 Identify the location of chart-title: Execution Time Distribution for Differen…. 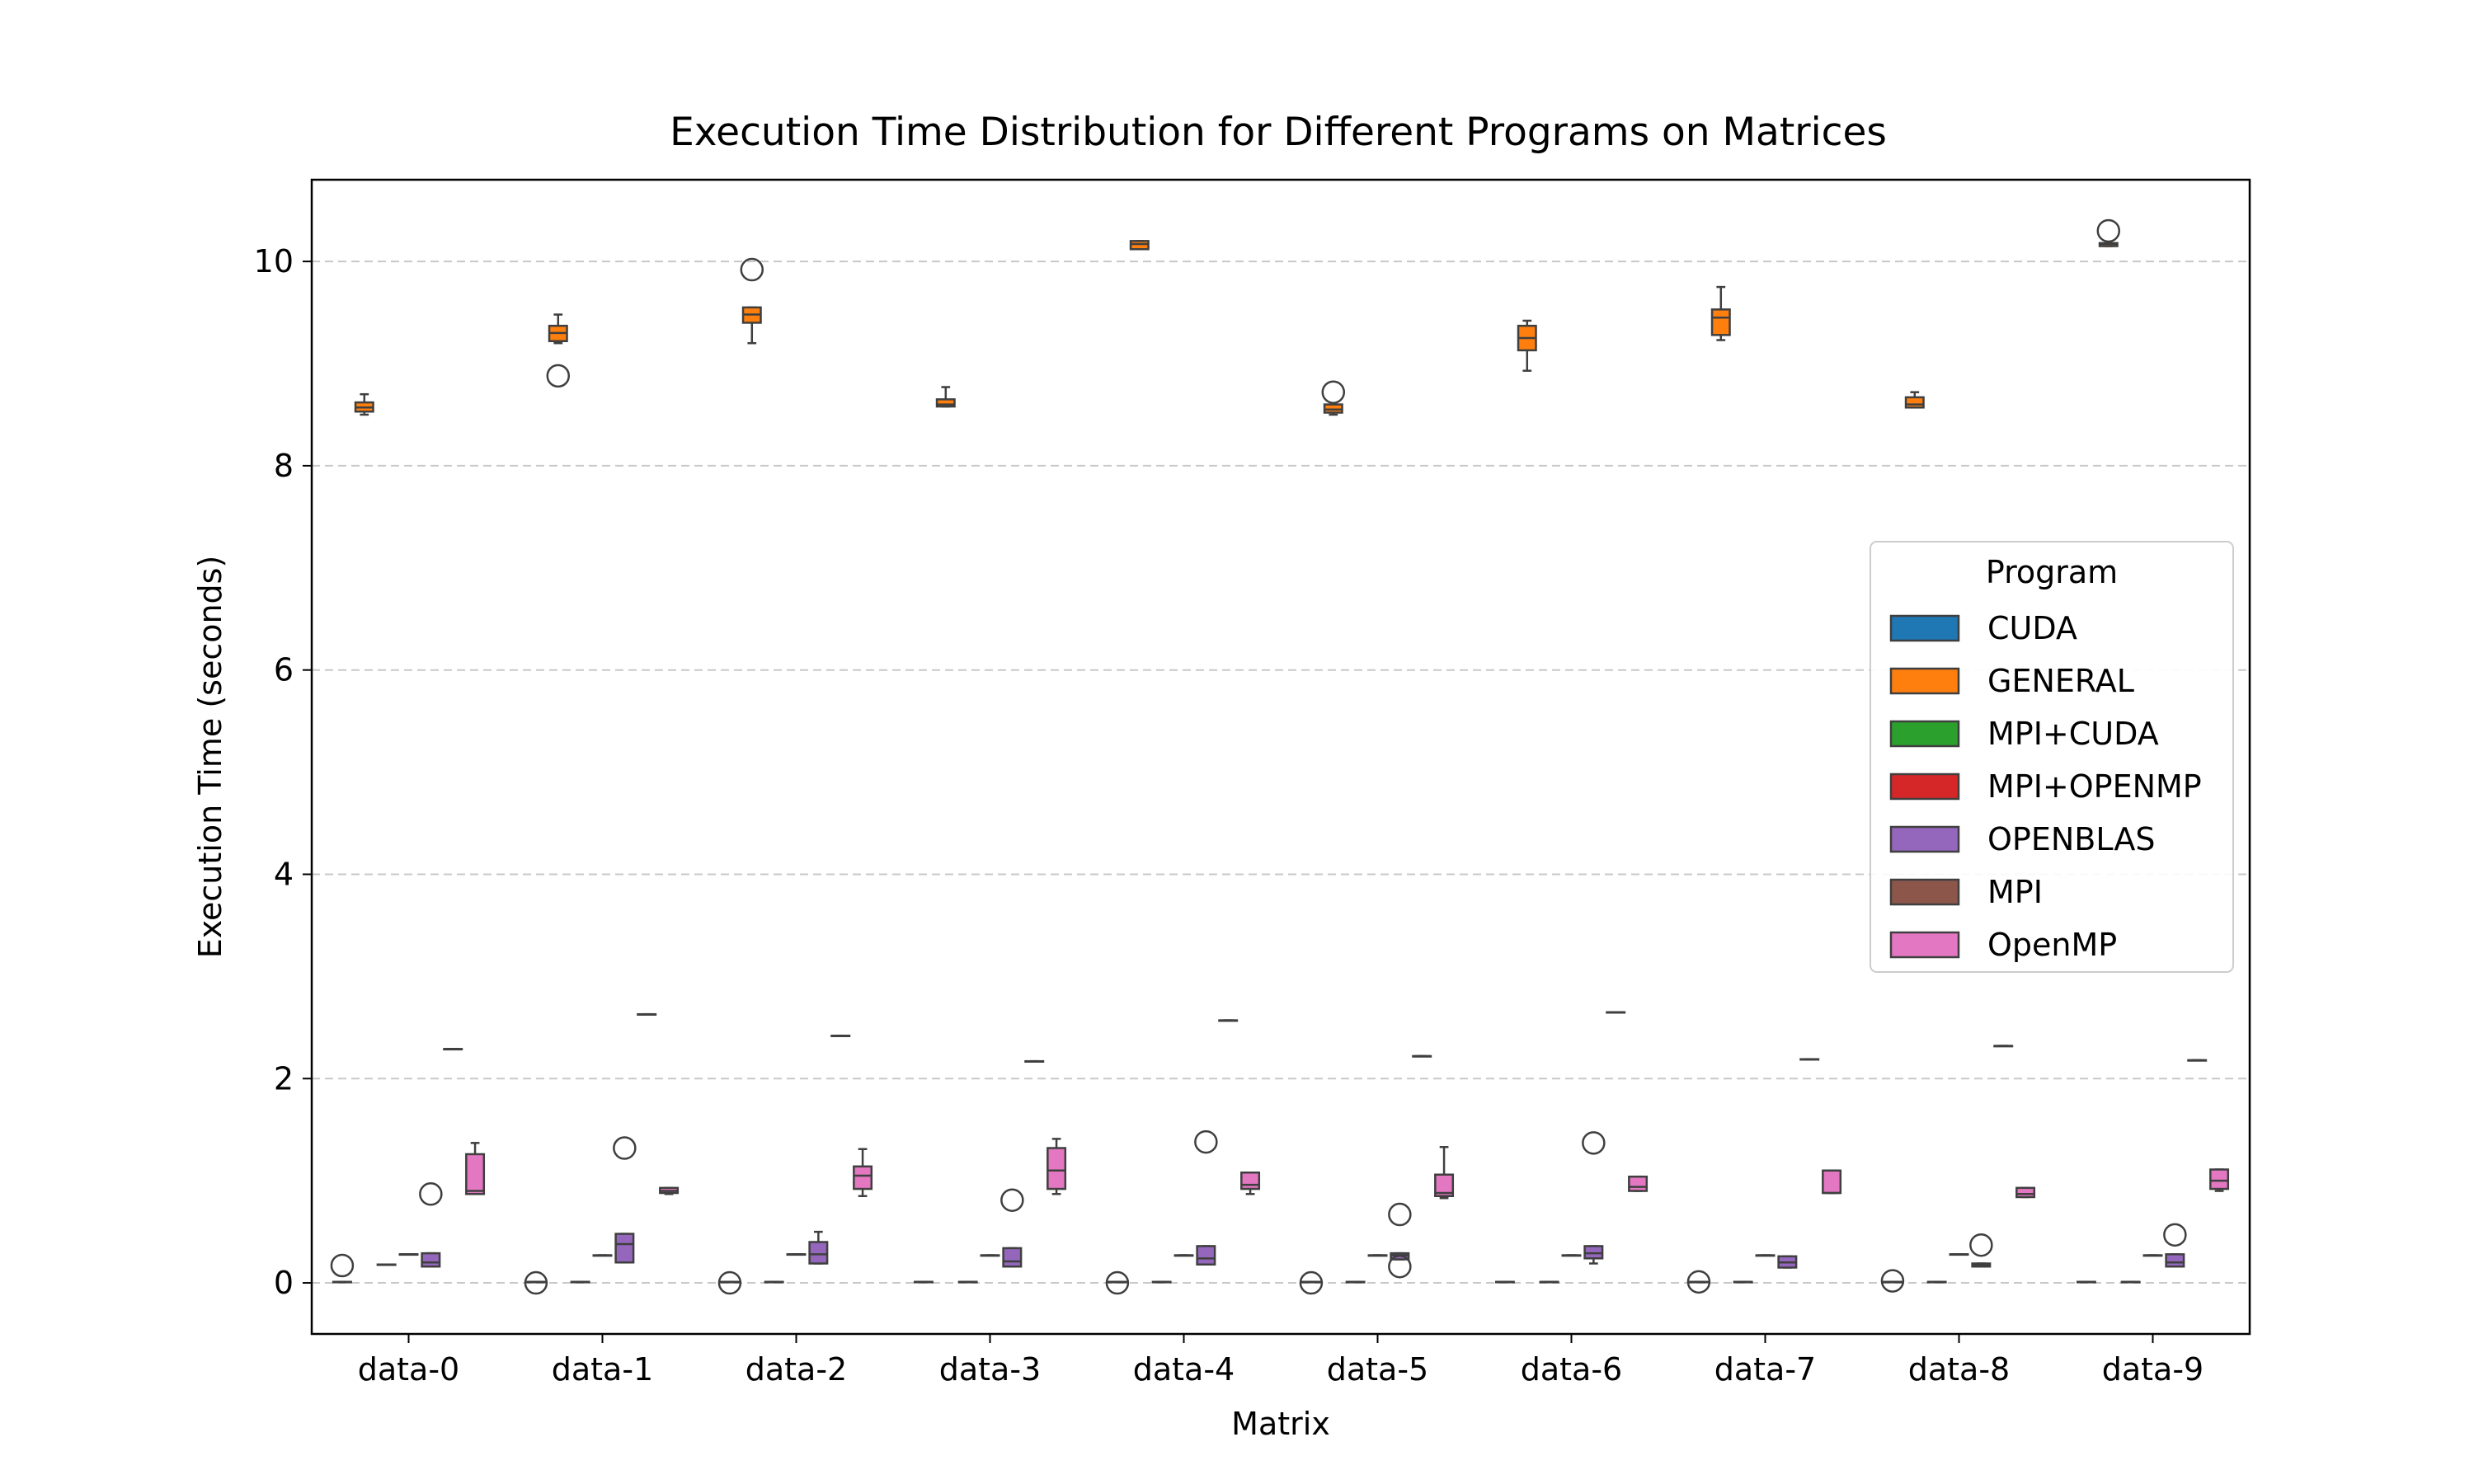
(1278, 132).